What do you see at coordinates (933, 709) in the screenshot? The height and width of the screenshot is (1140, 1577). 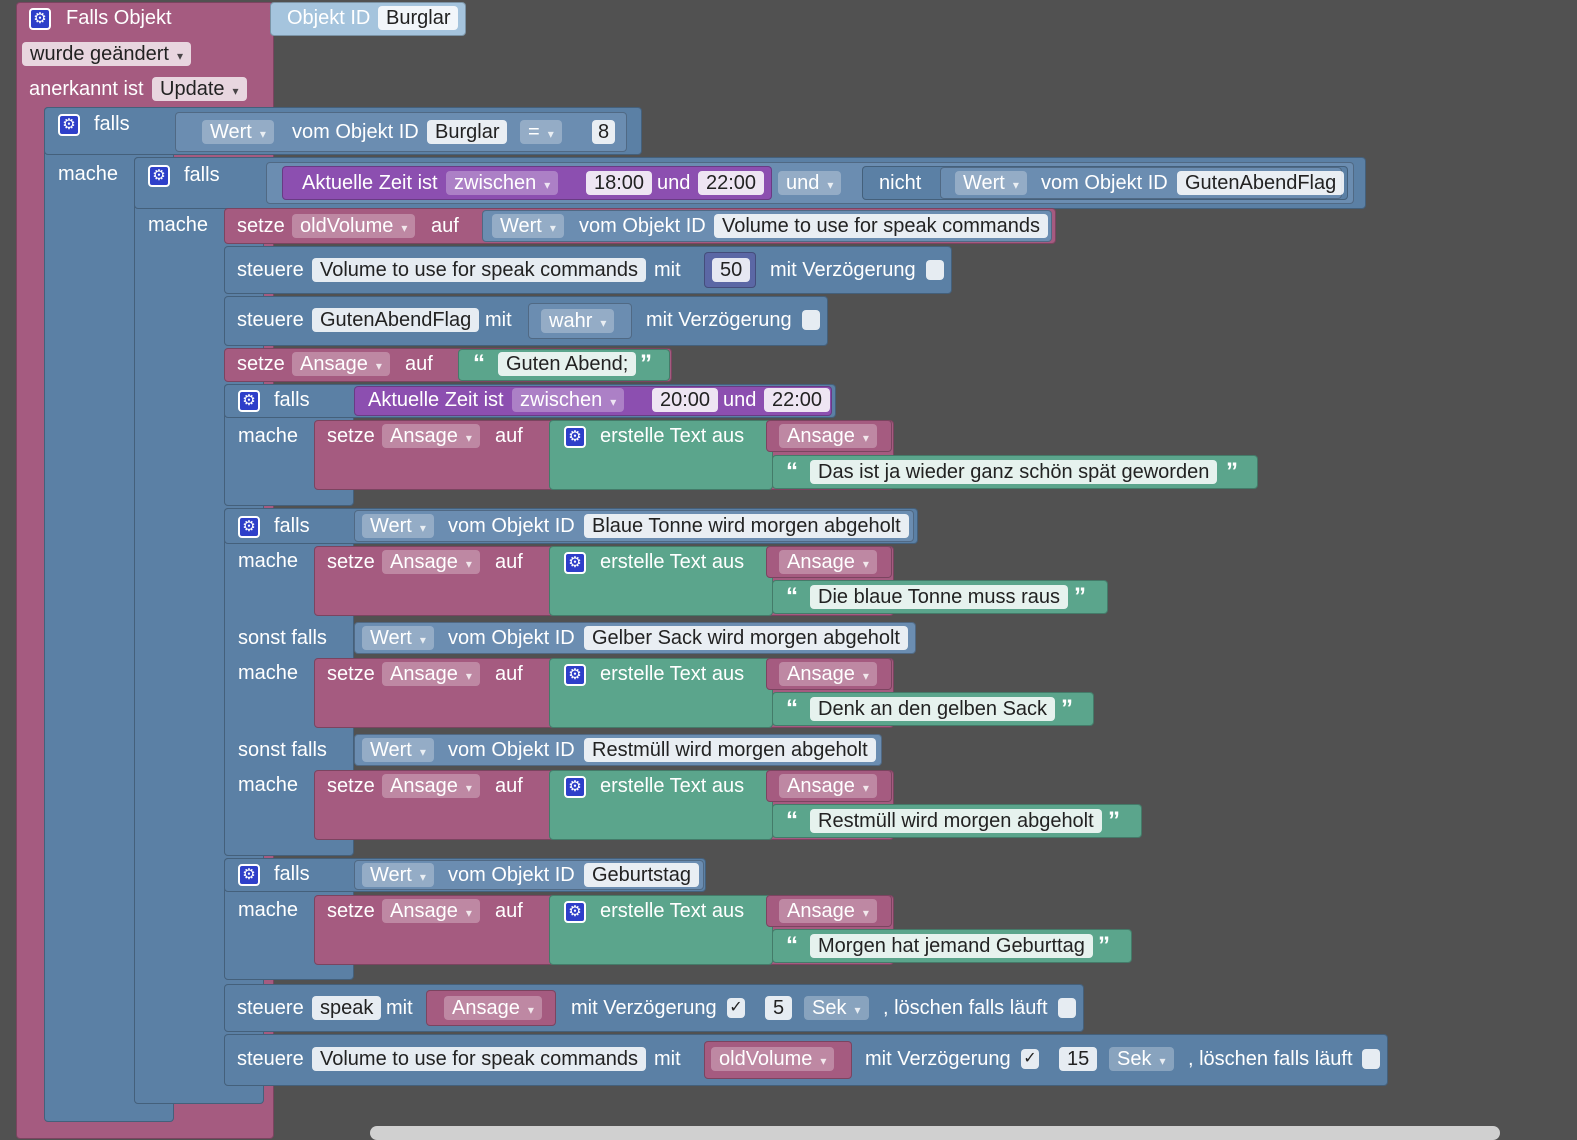 I see `trash-c2-text-field: Denk an den gelben Sack` at bounding box center [933, 709].